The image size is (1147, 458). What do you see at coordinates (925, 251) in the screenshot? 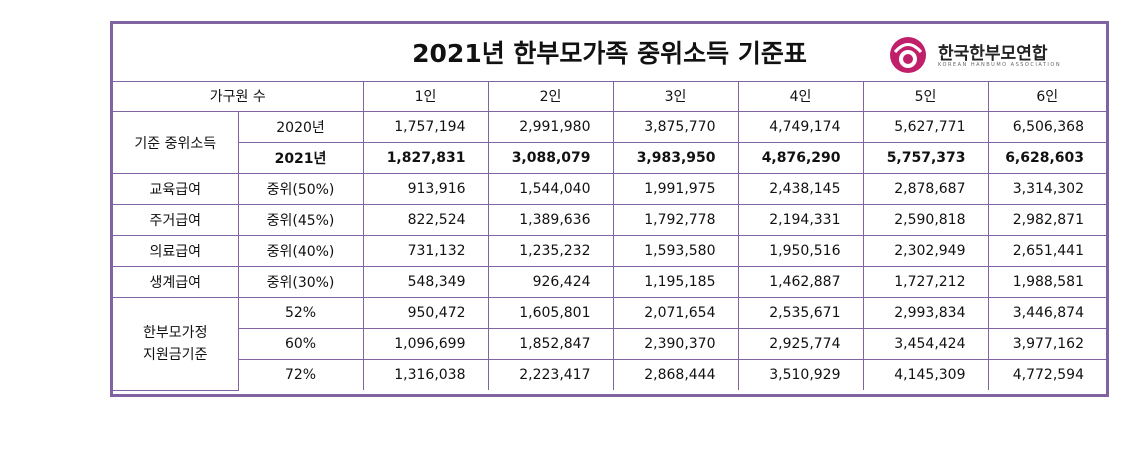
I see `table-cell: 2,302,949` at bounding box center [925, 251].